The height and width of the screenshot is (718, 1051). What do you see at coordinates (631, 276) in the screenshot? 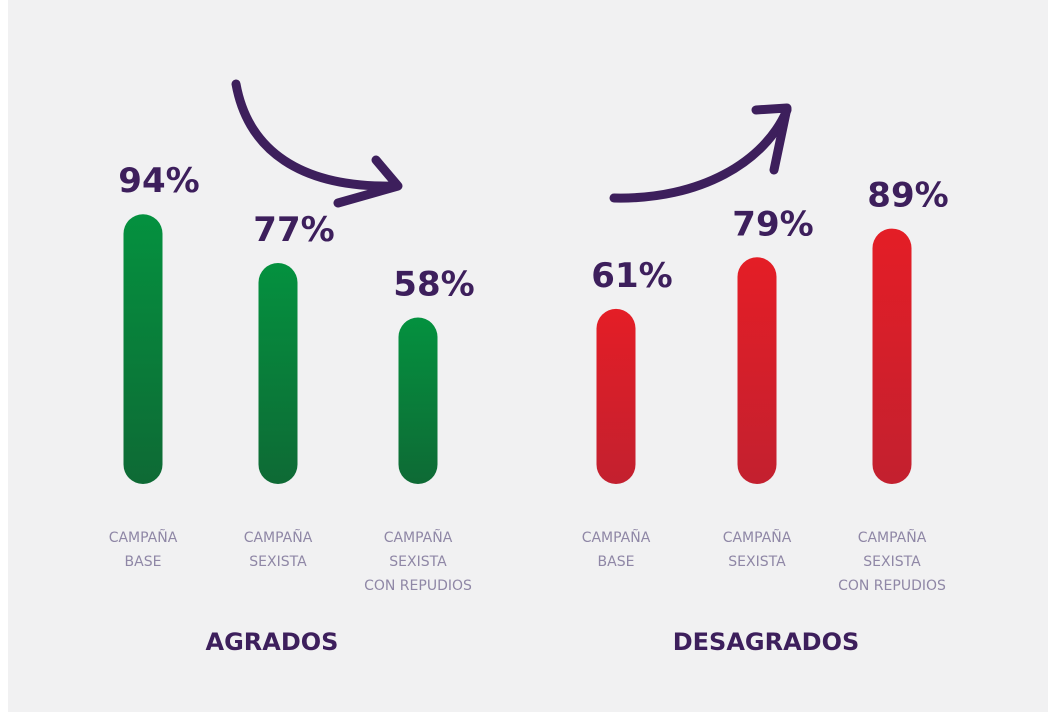
I see `value-label-desagrados-1: 61%` at bounding box center [631, 276].